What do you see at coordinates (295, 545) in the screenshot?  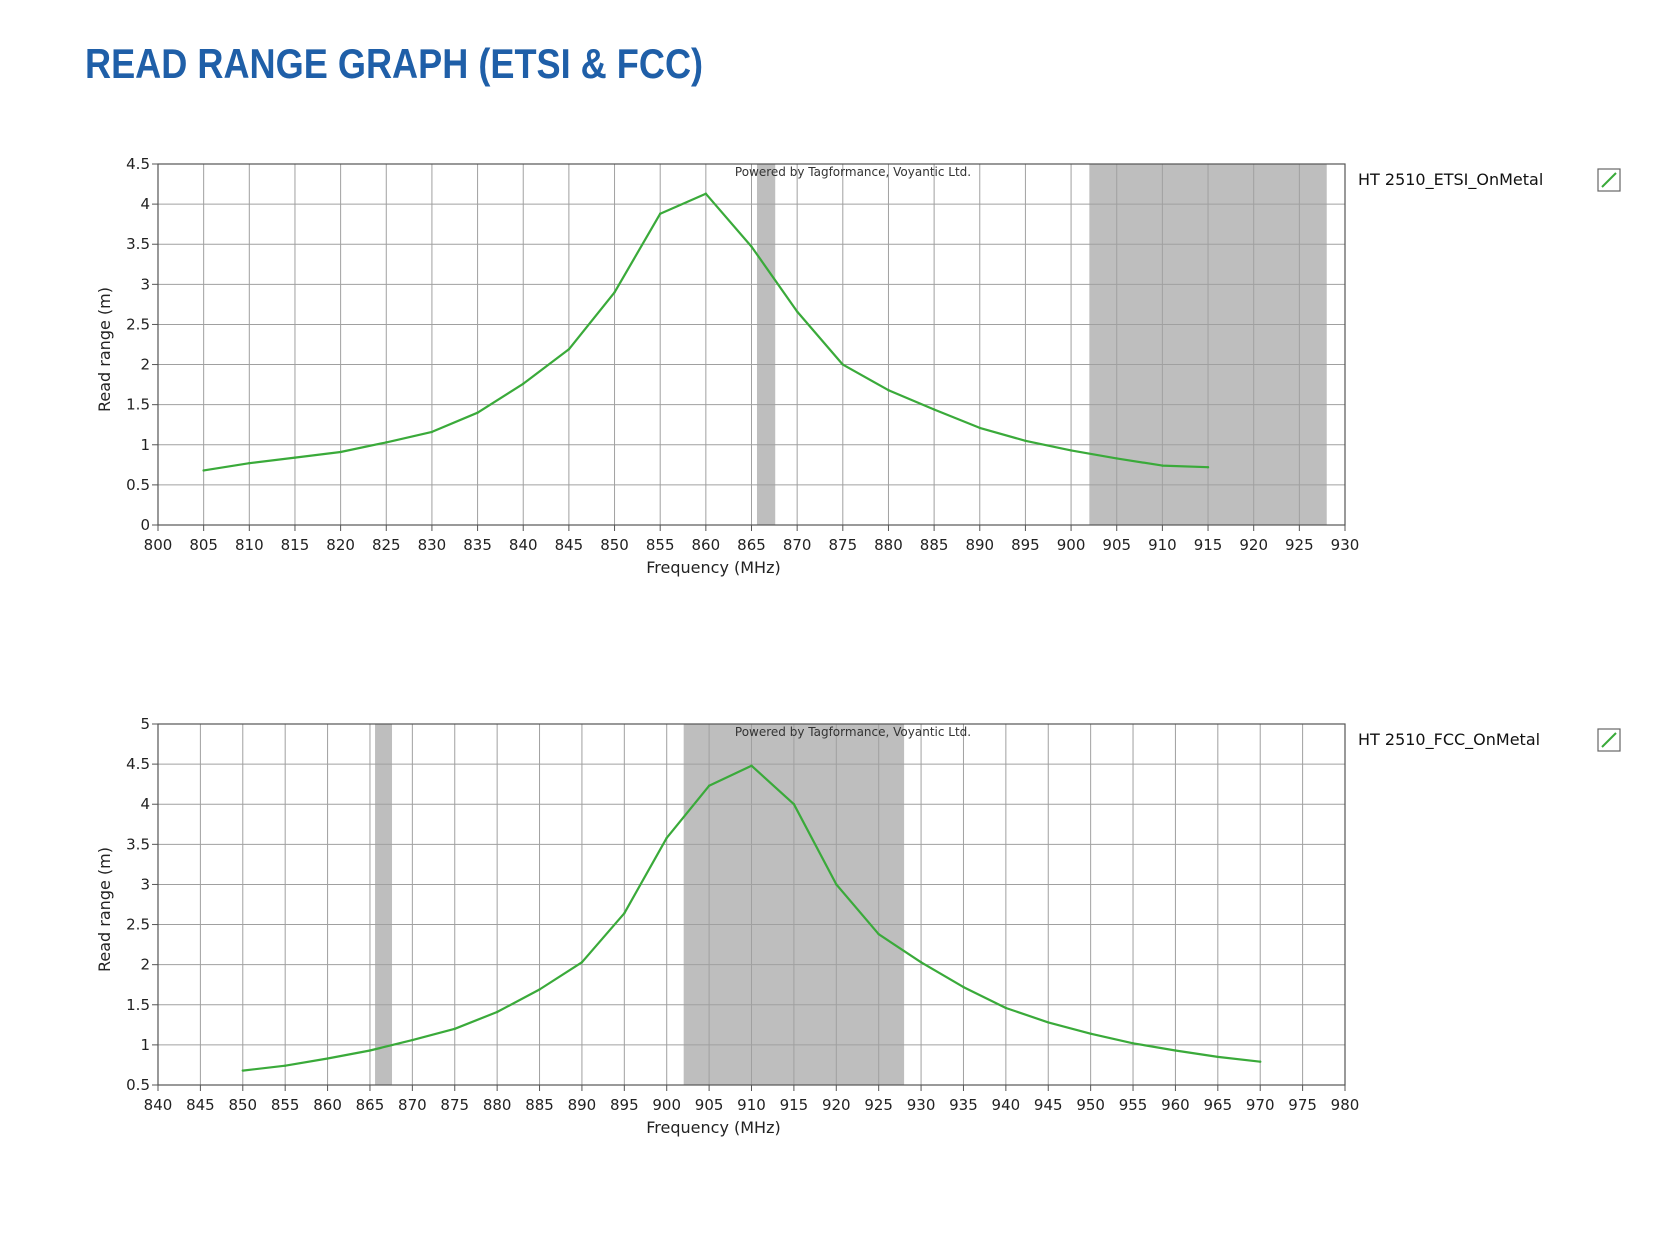 I see `x-tick-label: 815` at bounding box center [295, 545].